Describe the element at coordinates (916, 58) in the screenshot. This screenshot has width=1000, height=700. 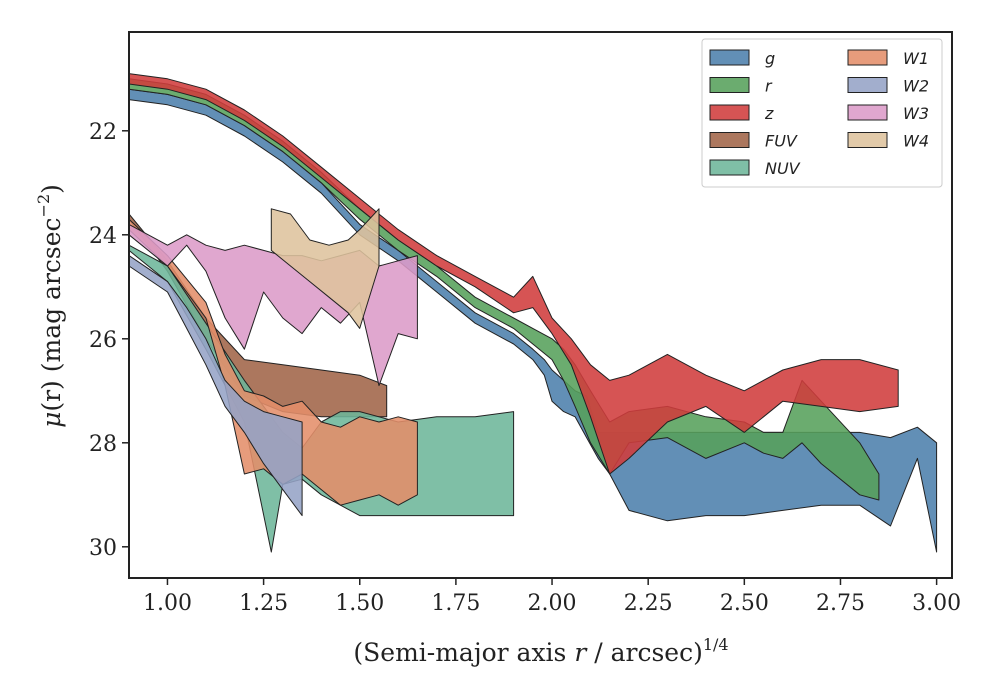
I see `legend-label-w1: W1` at that location.